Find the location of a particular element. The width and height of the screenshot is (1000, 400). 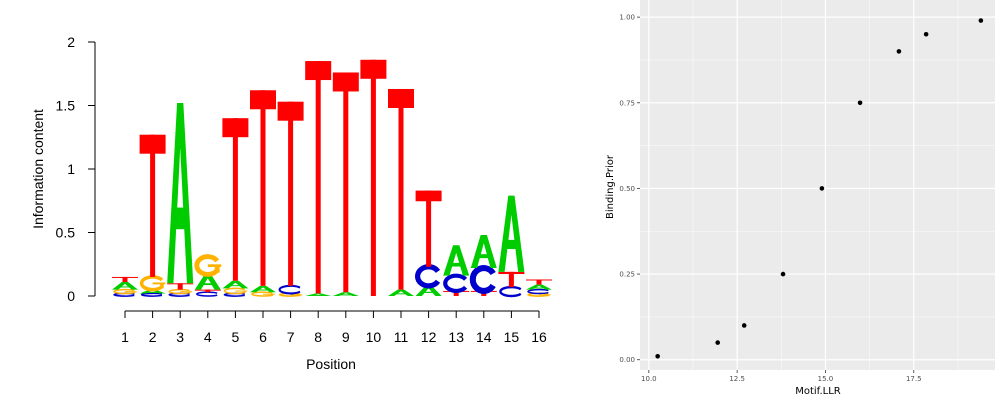

logo-x-tick-label: 14 is located at coordinates (484, 337).